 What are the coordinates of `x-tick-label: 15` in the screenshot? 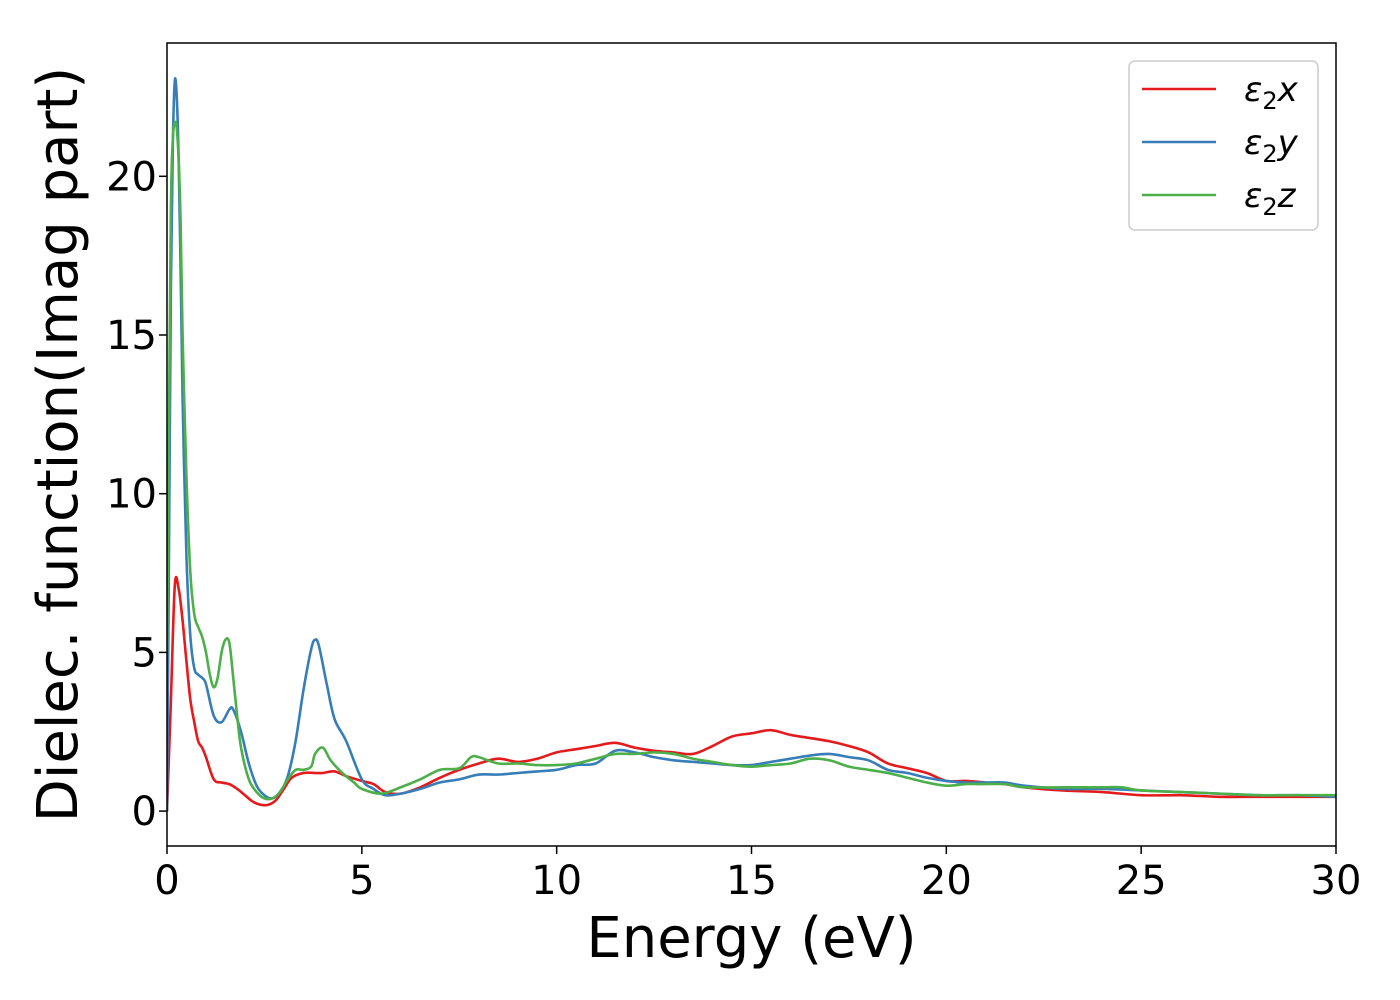 It's located at (751, 881).